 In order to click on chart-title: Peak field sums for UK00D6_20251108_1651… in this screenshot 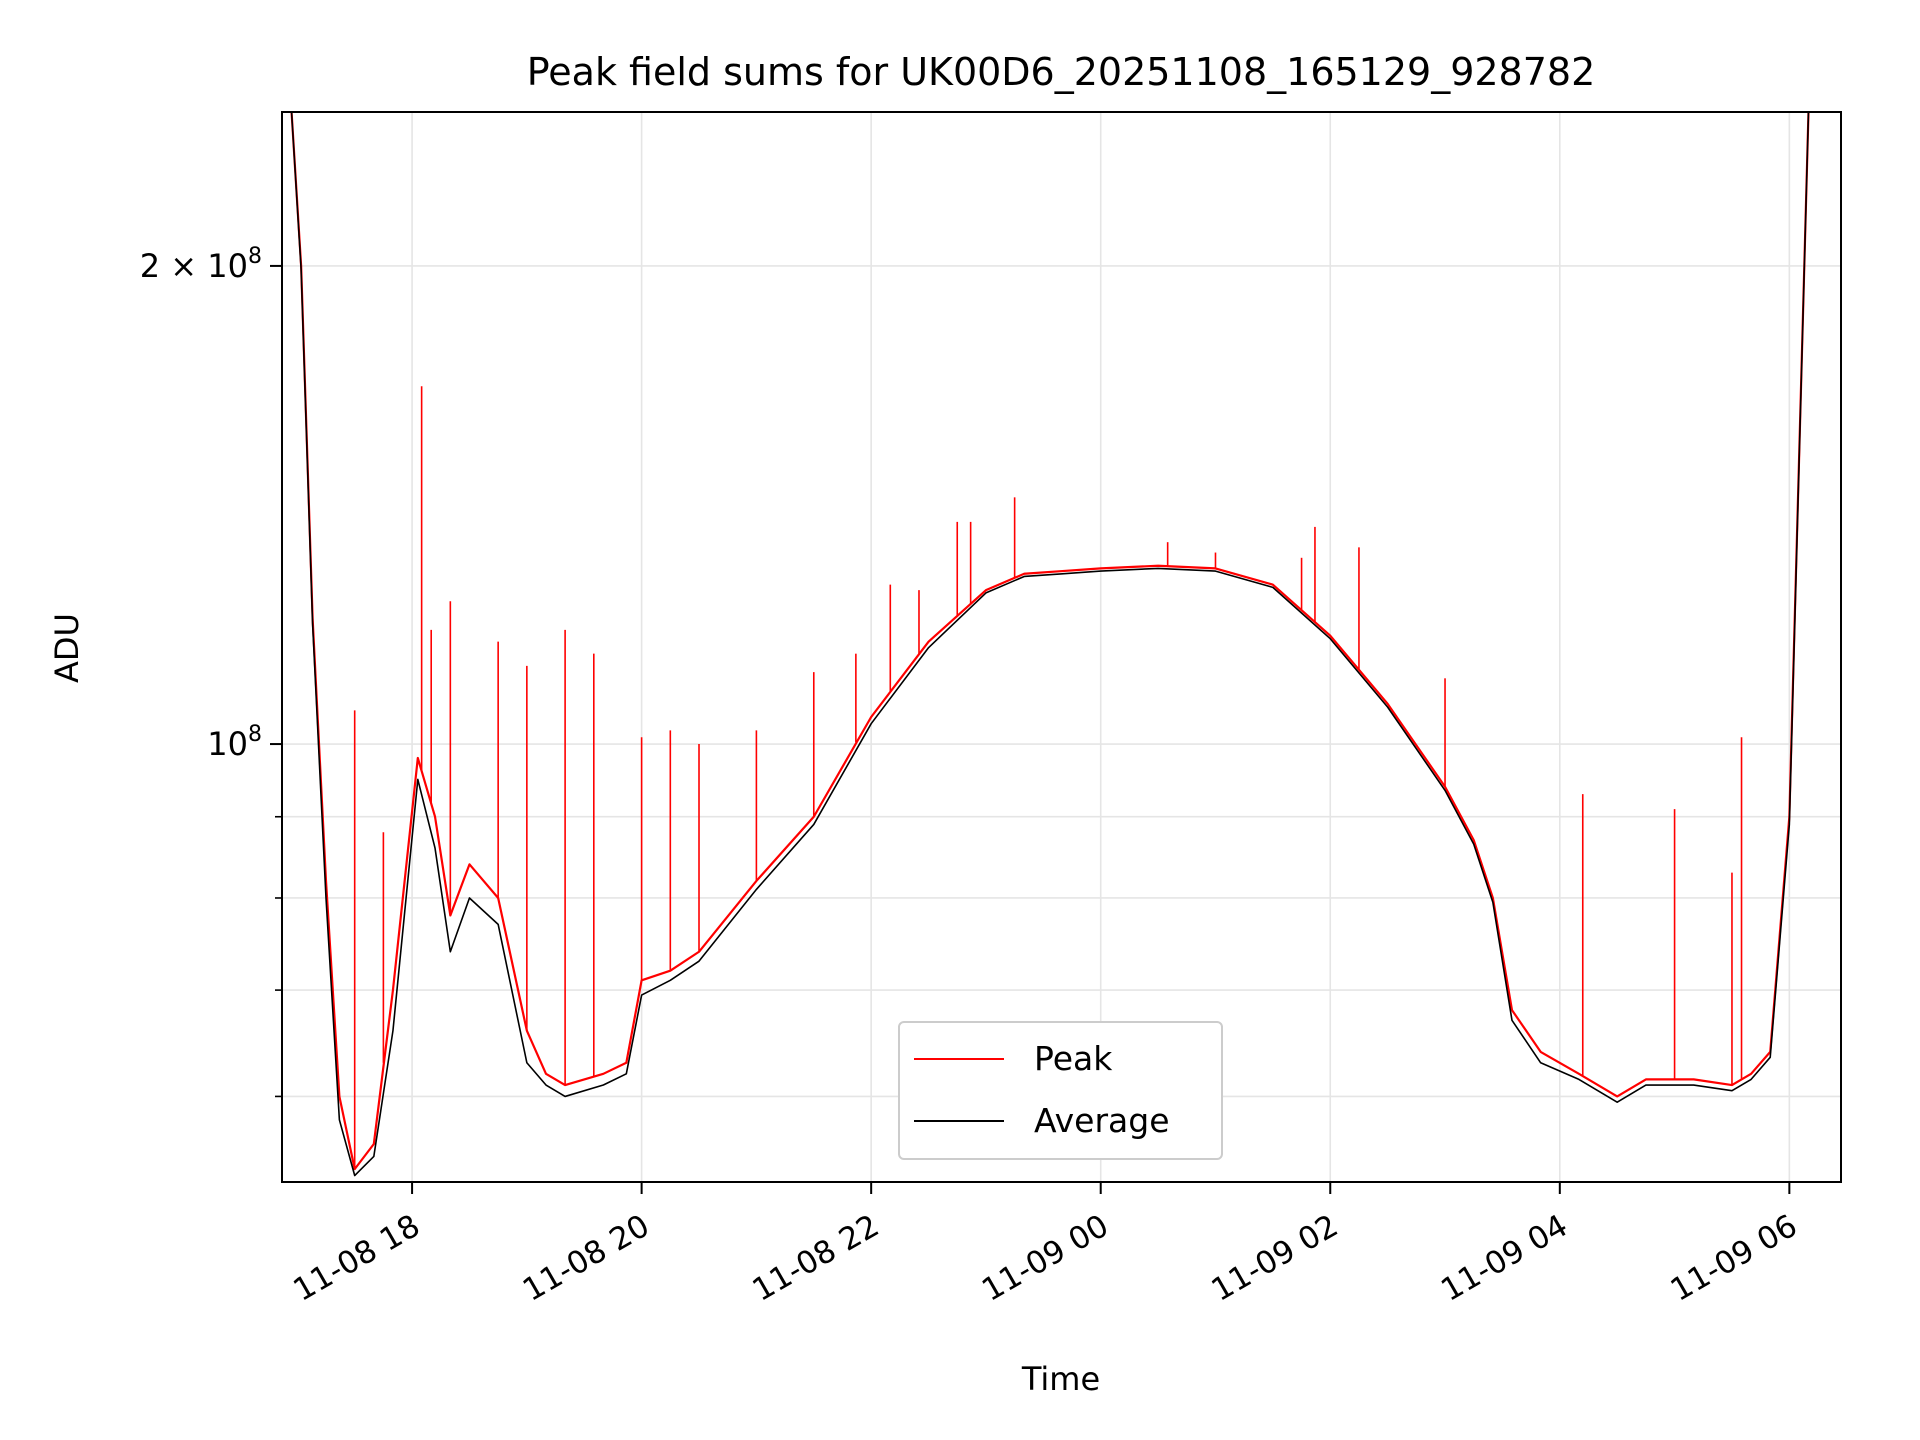, I will do `click(1061, 72)`.